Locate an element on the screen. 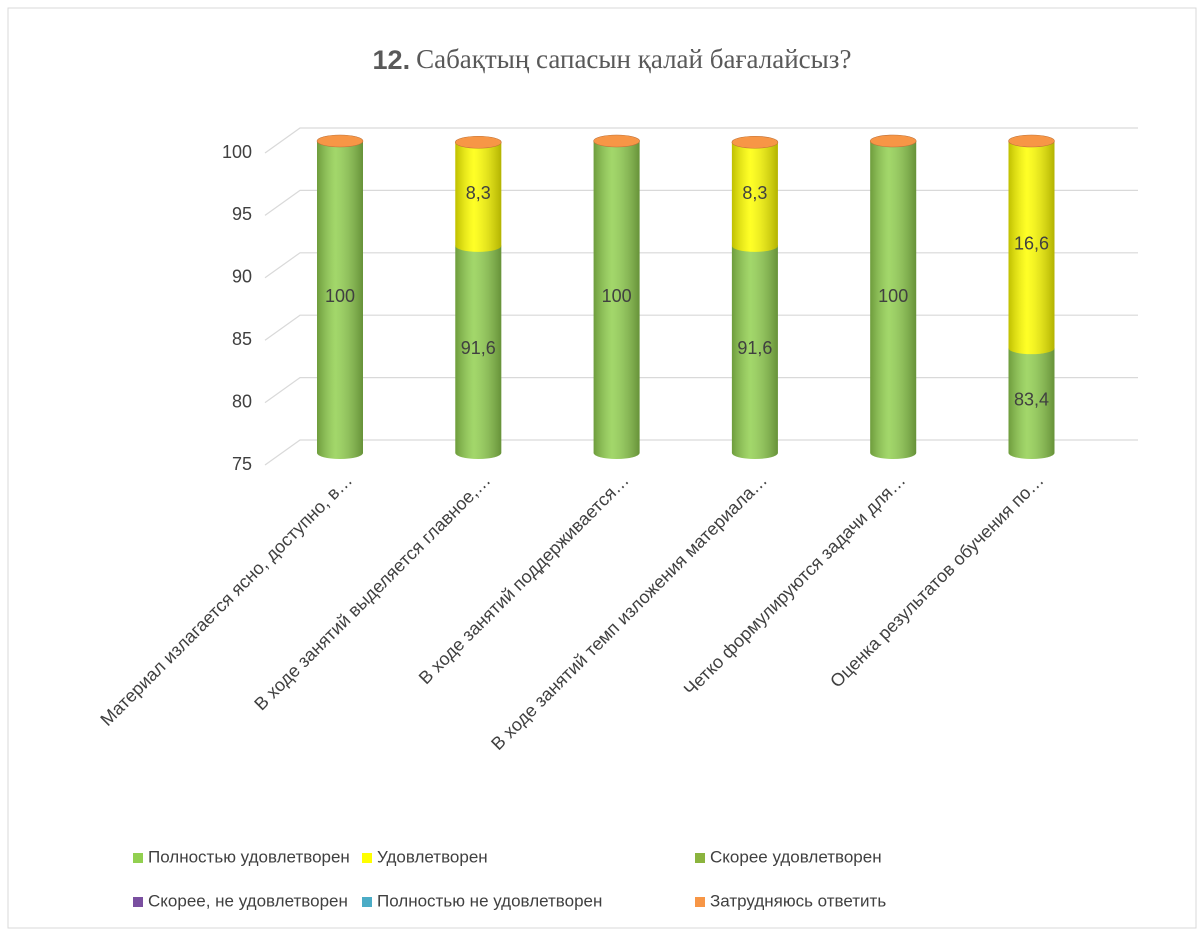 The image size is (1197, 929). y-tick-label: 80 is located at coordinates (242, 401).